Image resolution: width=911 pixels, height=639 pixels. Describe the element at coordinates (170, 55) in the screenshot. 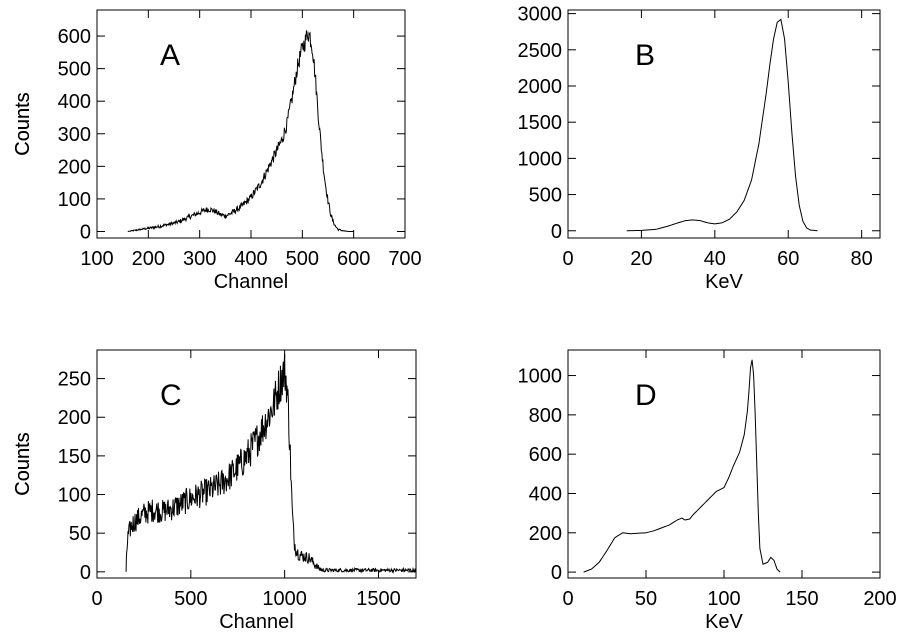

I see `panel-letter: A` at that location.